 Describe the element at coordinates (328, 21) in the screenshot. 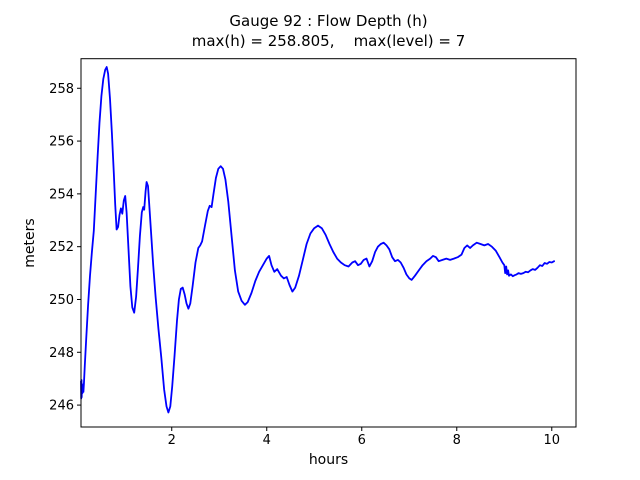

I see `chart-title: Gauge 92 : Flow Depth (h)` at that location.